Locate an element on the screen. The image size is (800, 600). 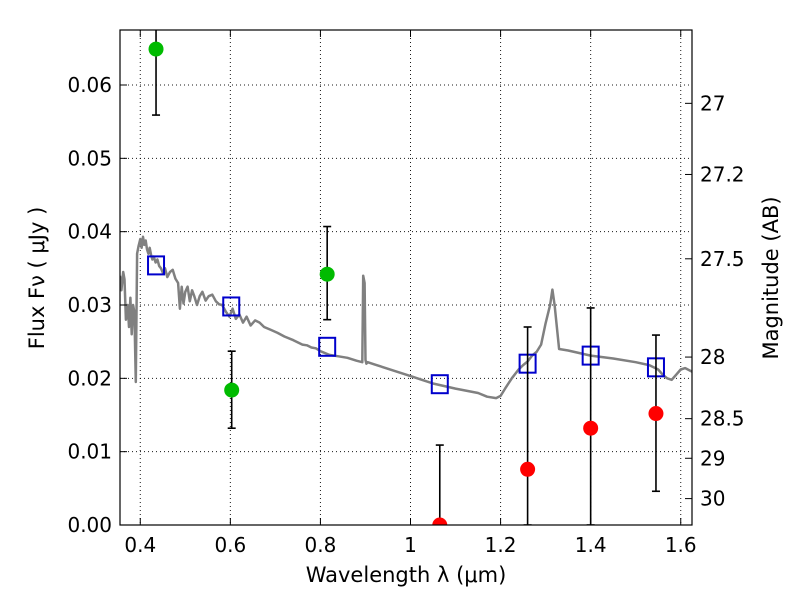
y-tick-label: 0.06 is located at coordinates (89, 85).